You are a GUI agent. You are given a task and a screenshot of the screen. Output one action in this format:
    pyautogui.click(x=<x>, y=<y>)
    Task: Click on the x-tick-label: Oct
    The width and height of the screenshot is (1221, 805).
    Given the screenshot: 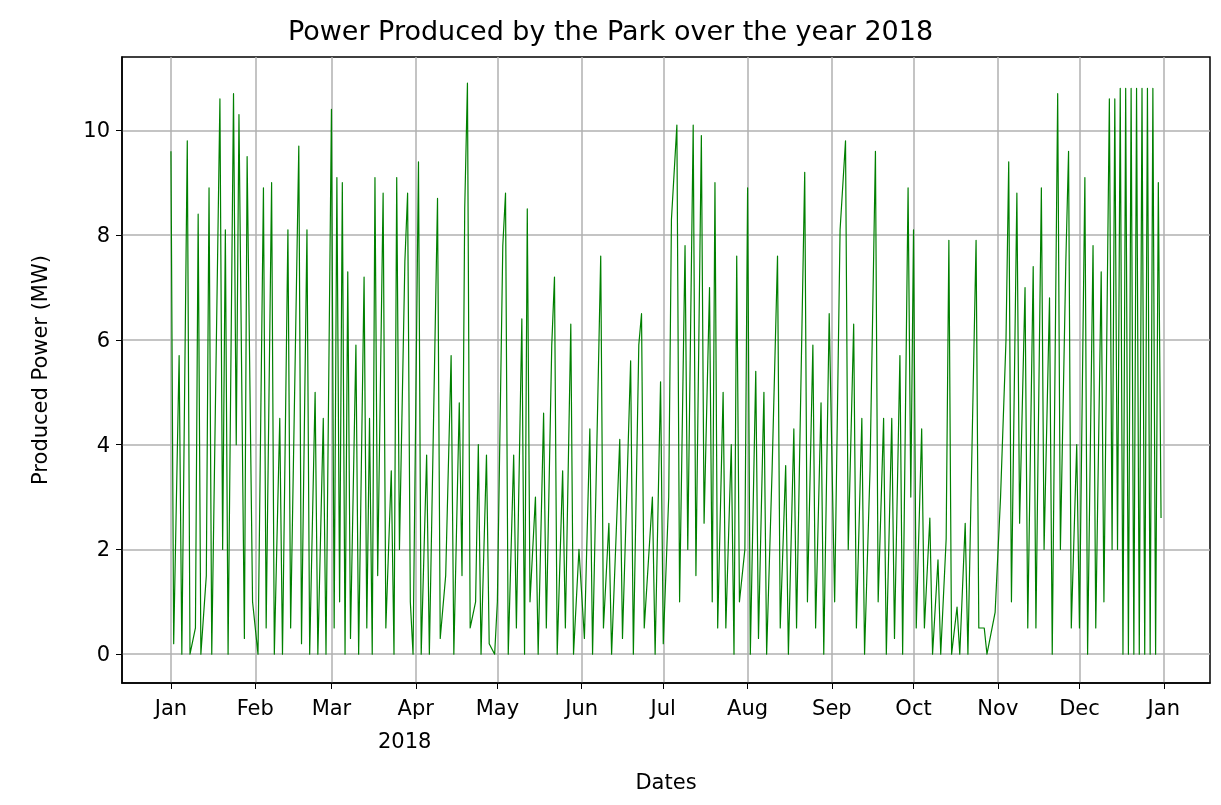 What is the action you would take?
    pyautogui.click(x=913, y=707)
    